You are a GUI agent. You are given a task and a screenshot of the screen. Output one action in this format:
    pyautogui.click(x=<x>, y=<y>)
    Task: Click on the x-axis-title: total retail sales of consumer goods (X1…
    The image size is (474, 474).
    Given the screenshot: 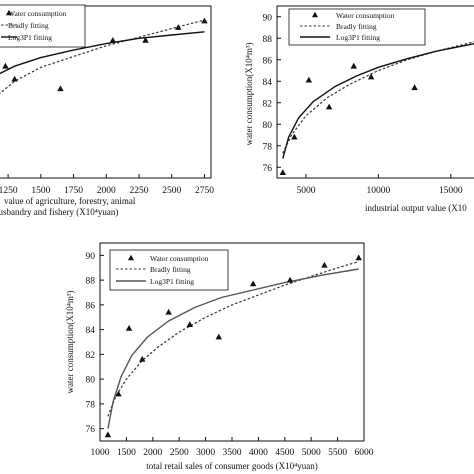 What is the action you would take?
    pyautogui.click(x=232, y=466)
    